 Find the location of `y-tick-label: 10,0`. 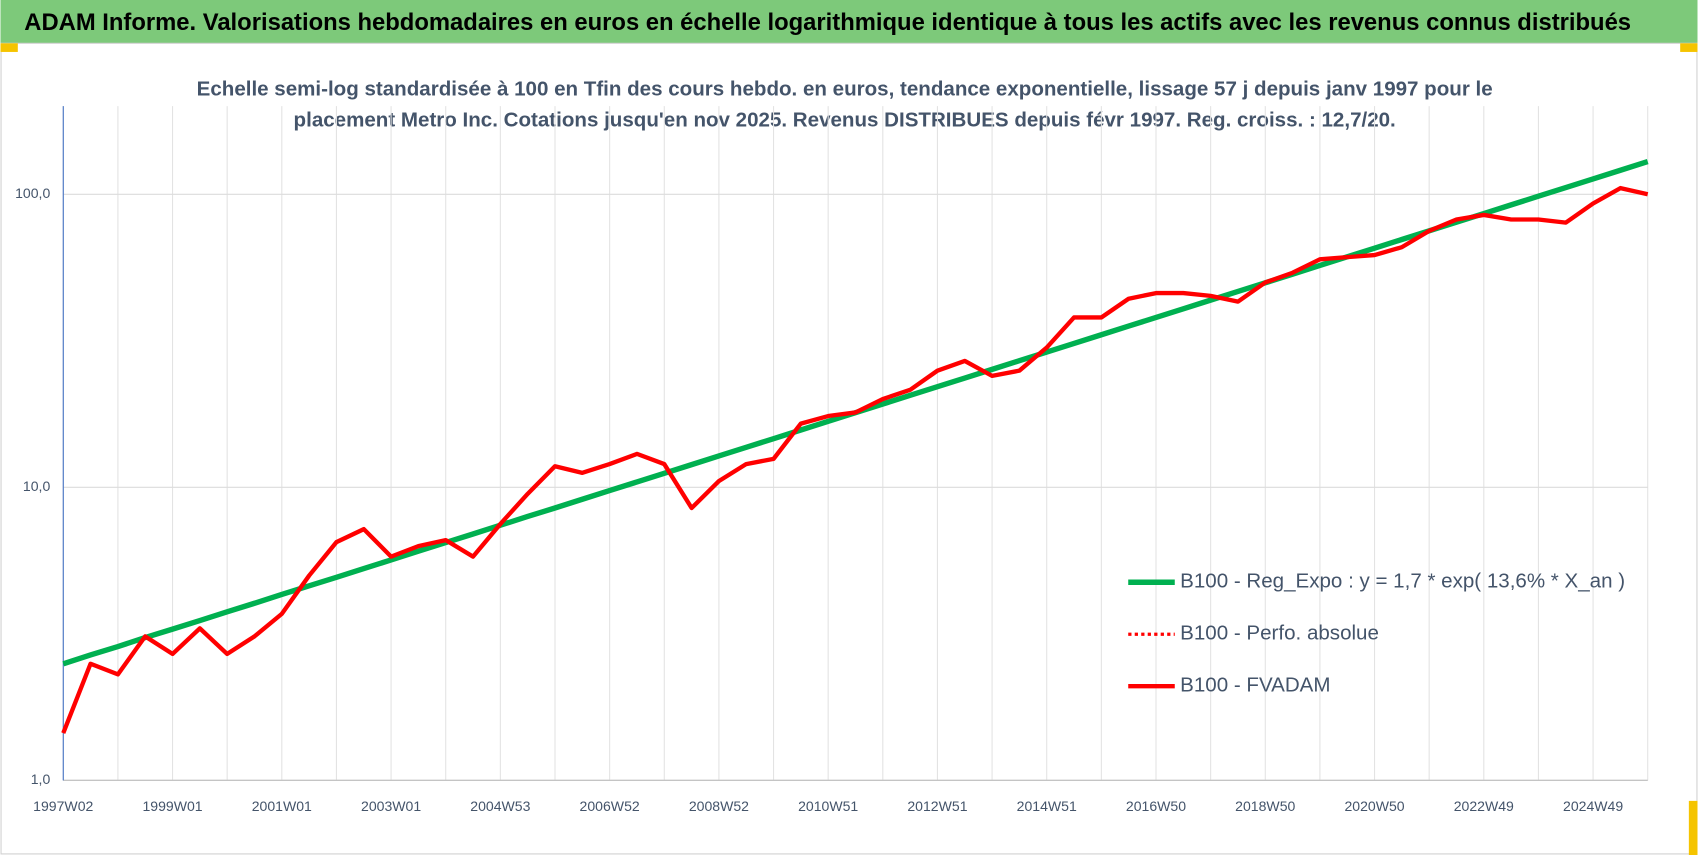

y-tick-label: 10,0 is located at coordinates (37, 486).